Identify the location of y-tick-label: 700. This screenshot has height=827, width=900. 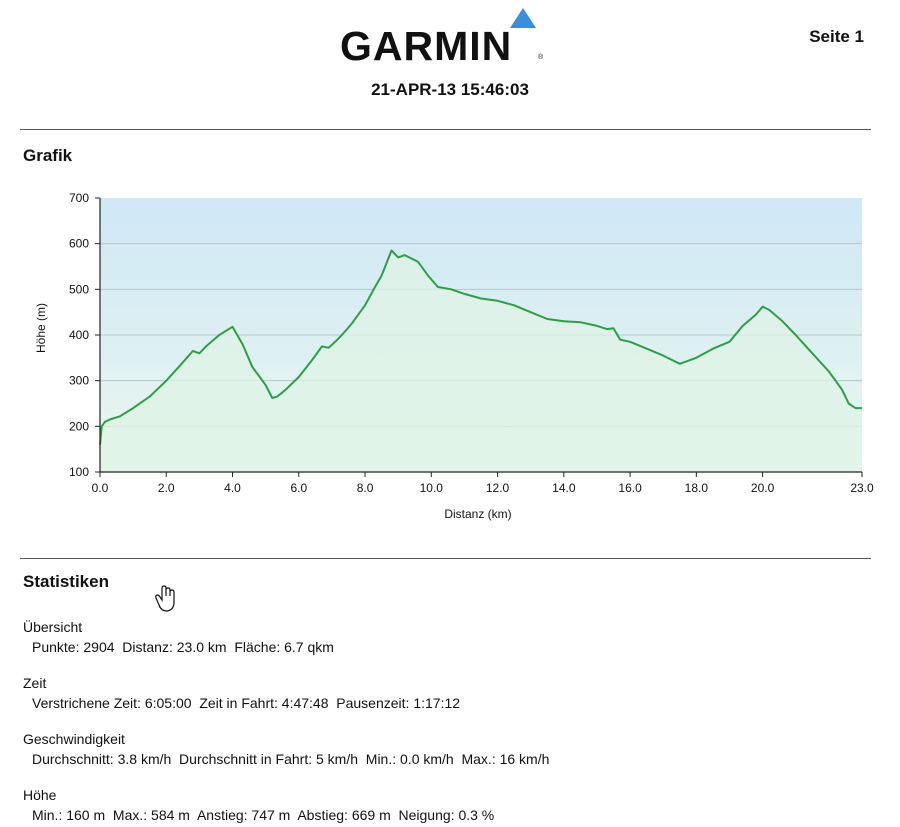
(79, 198).